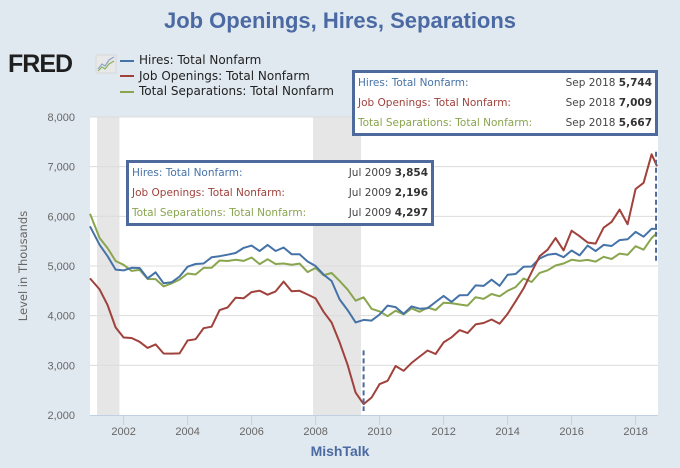 The height and width of the screenshot is (468, 680). Describe the element at coordinates (200, 60) in the screenshot. I see `legend-label-hires: Hires: Total Nonfarm` at that location.